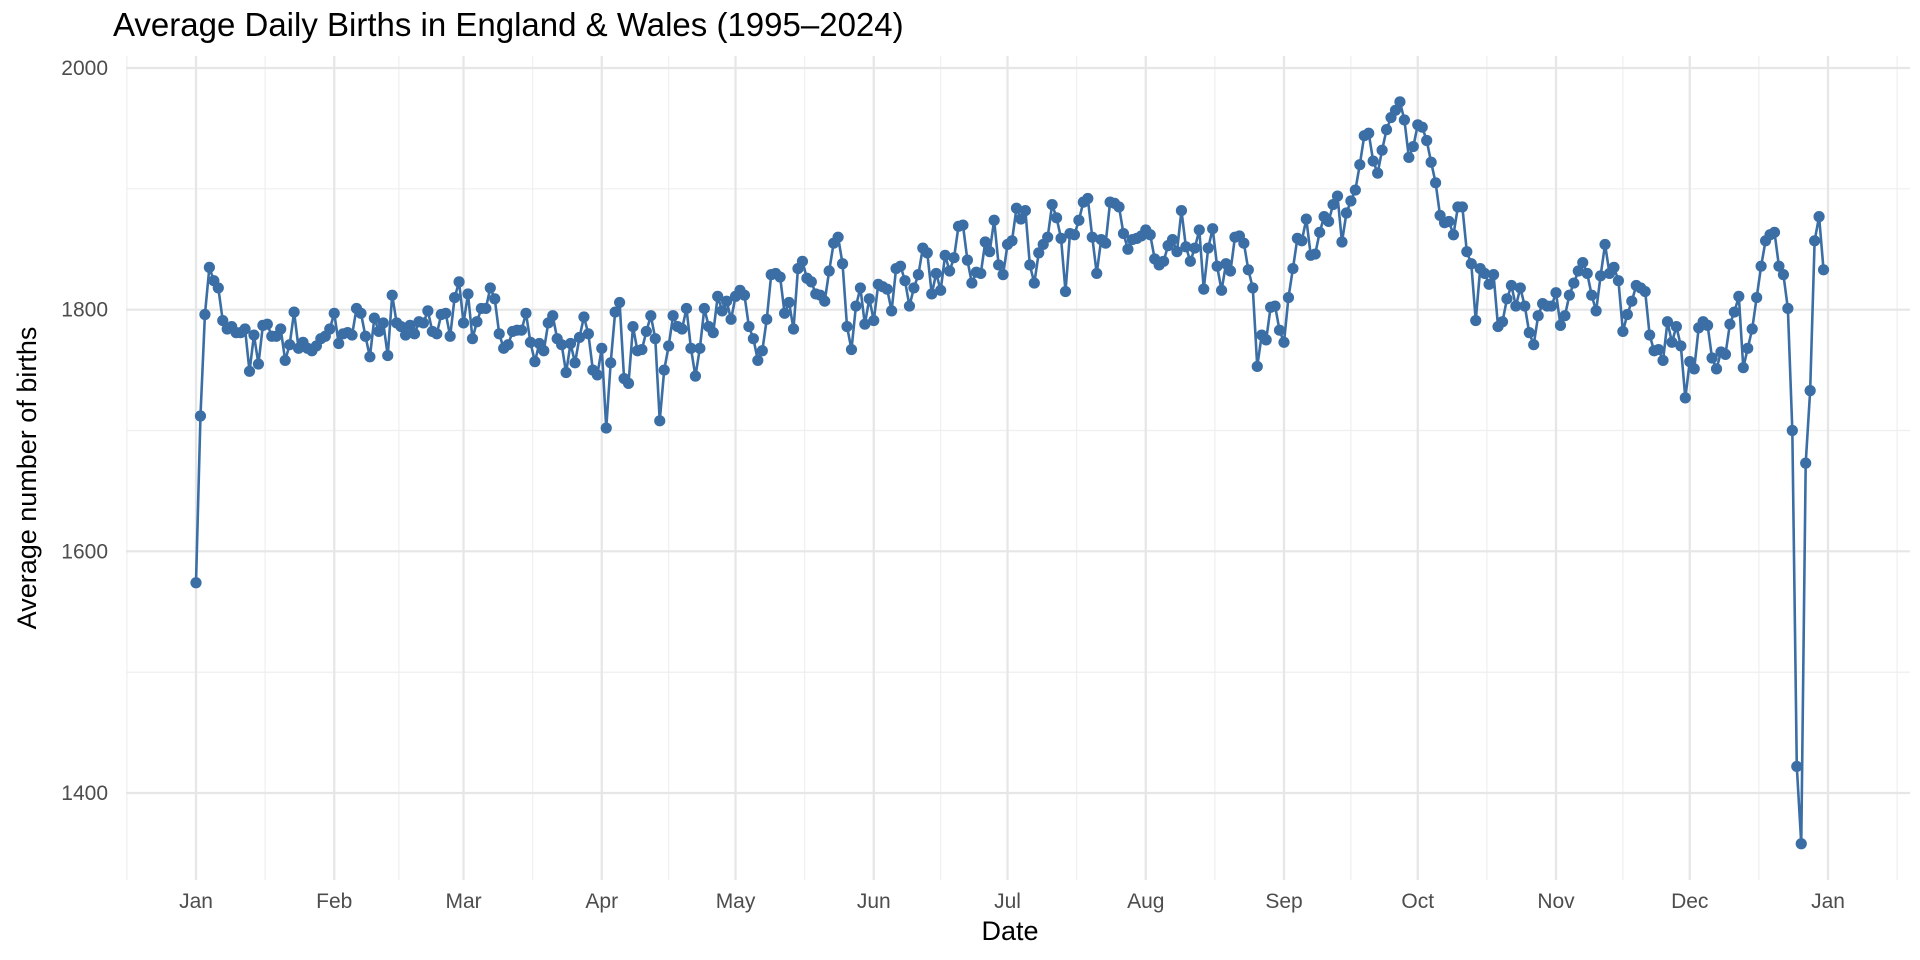 Image resolution: width=1920 pixels, height=960 pixels. What do you see at coordinates (27, 478) in the screenshot?
I see `y-axis-title: Average number of births` at bounding box center [27, 478].